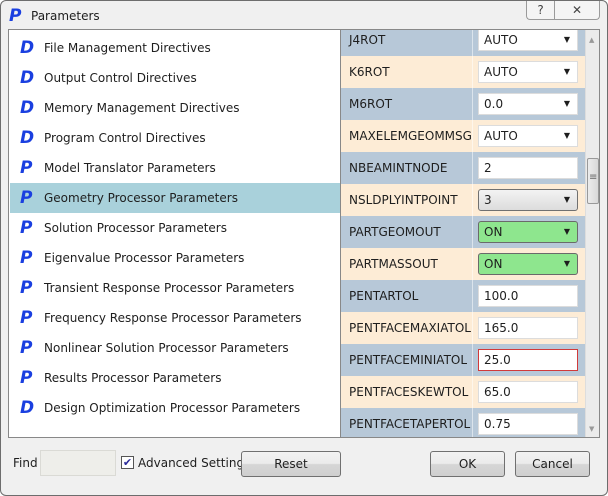 The width and height of the screenshot is (608, 496). What do you see at coordinates (528, 168) in the screenshot?
I see `parameter-input: 2` at bounding box center [528, 168].